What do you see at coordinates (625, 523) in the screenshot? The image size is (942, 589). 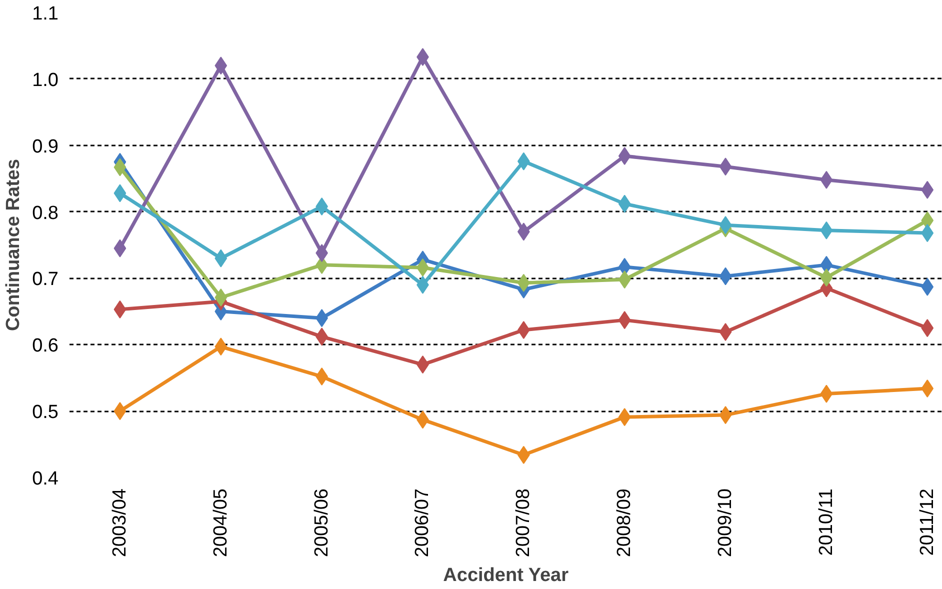 I see `x-tick-label: 2008/09` at bounding box center [625, 523].